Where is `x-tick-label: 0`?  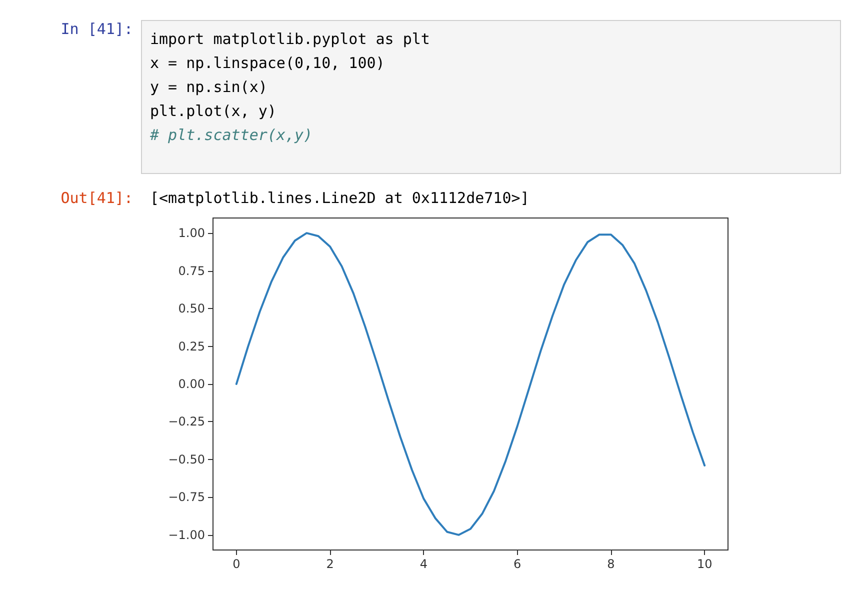 x-tick-label: 0 is located at coordinates (236, 564).